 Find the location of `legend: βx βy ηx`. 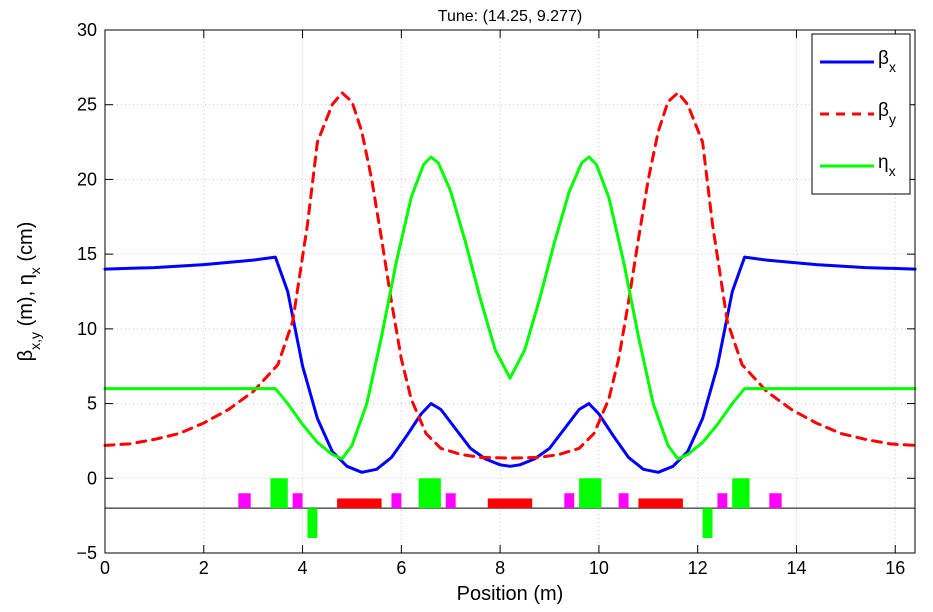

legend: βx βy ηx is located at coordinates (861, 114).